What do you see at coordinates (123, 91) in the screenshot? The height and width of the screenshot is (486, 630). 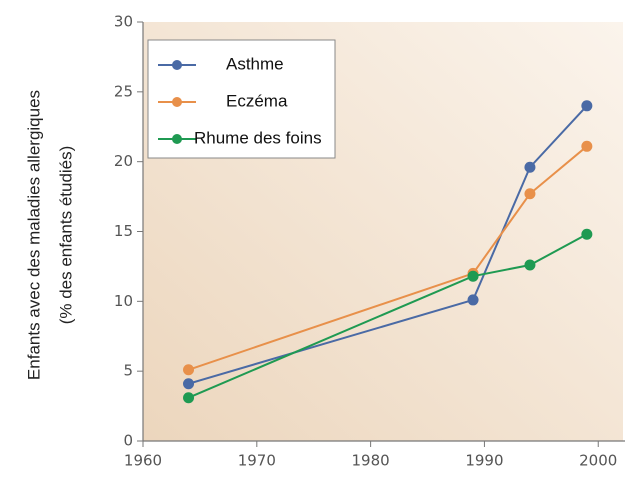 I see `y-tick-label: 25` at bounding box center [123, 91].